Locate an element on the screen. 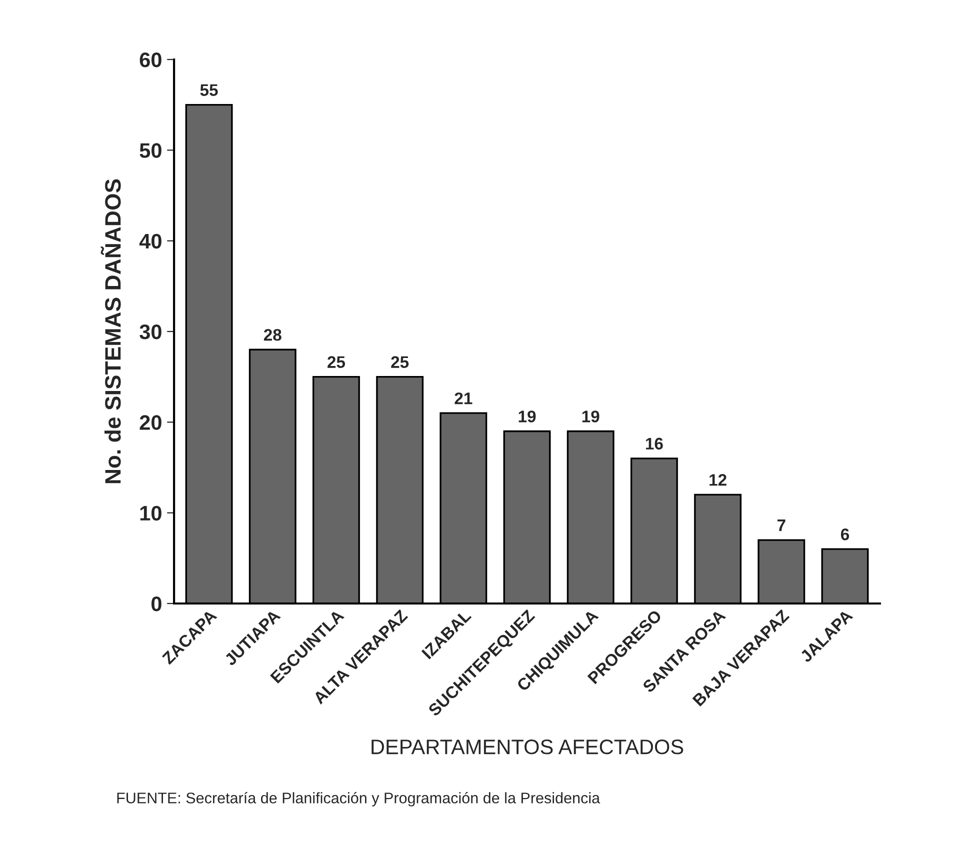  source-note: FUENTE: Secretaría de Planificación y Programación de la Presidencia is located at coordinates (358, 799).